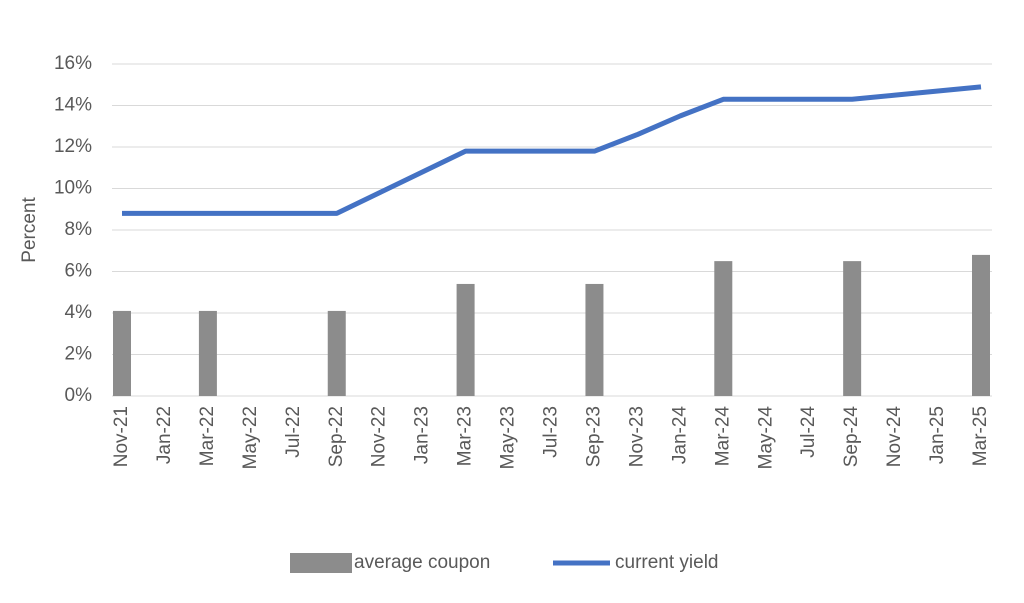 The image size is (1024, 603). I want to click on x-tick-label: Sep-23, so click(593, 436).